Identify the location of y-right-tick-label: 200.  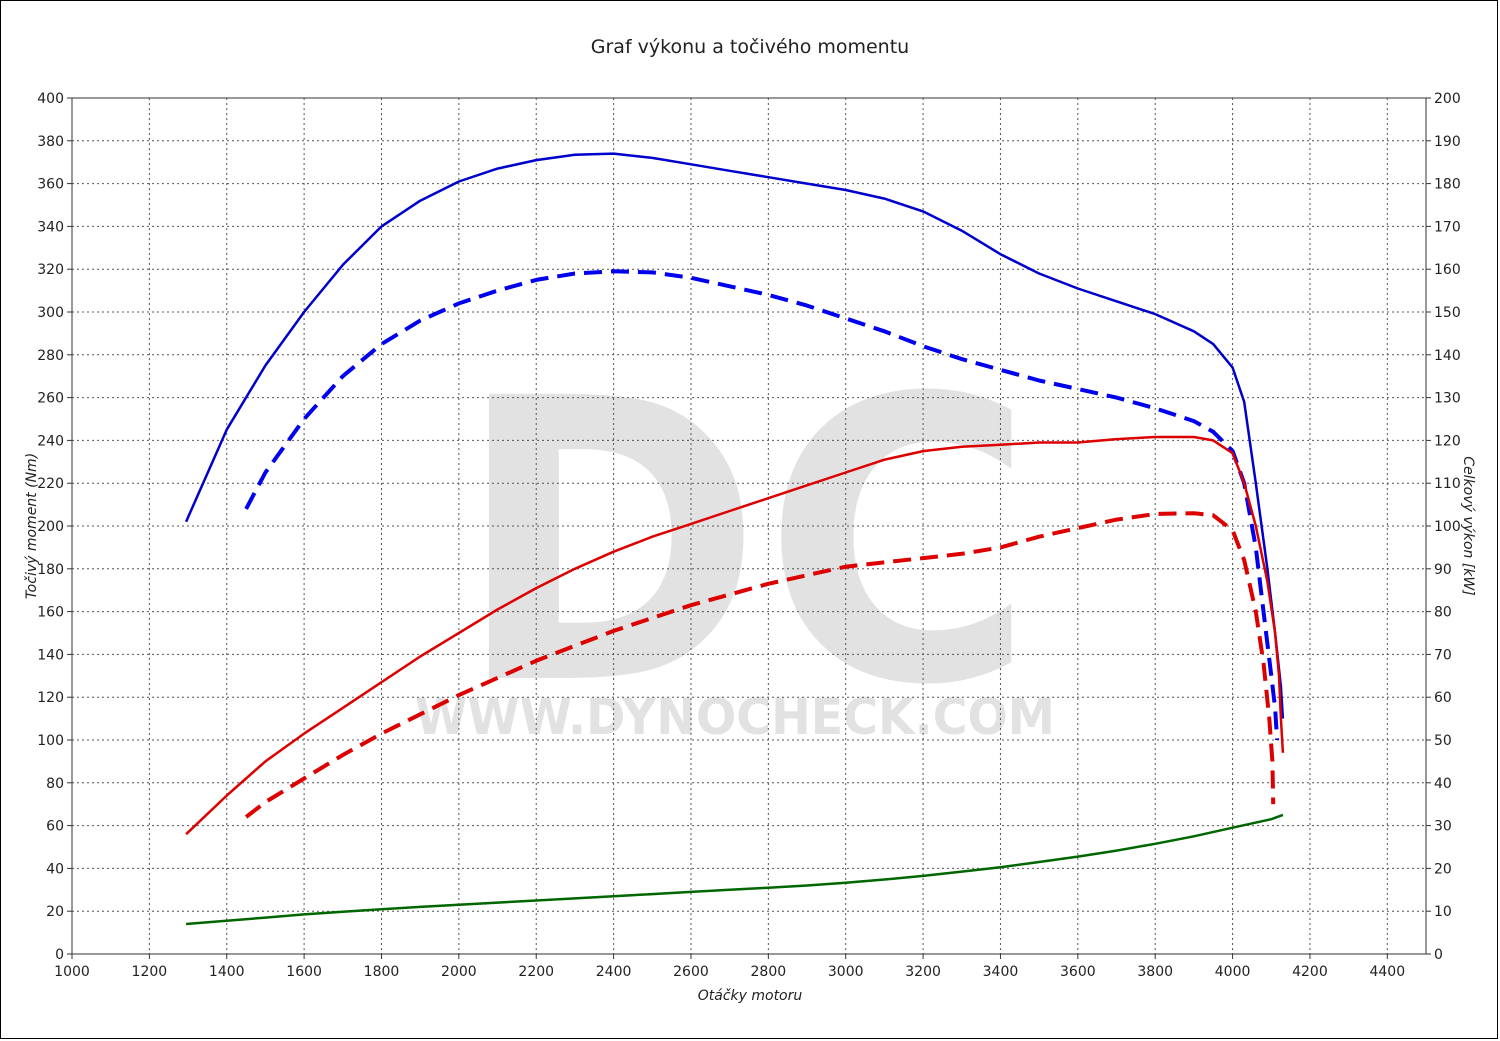
(1447, 99).